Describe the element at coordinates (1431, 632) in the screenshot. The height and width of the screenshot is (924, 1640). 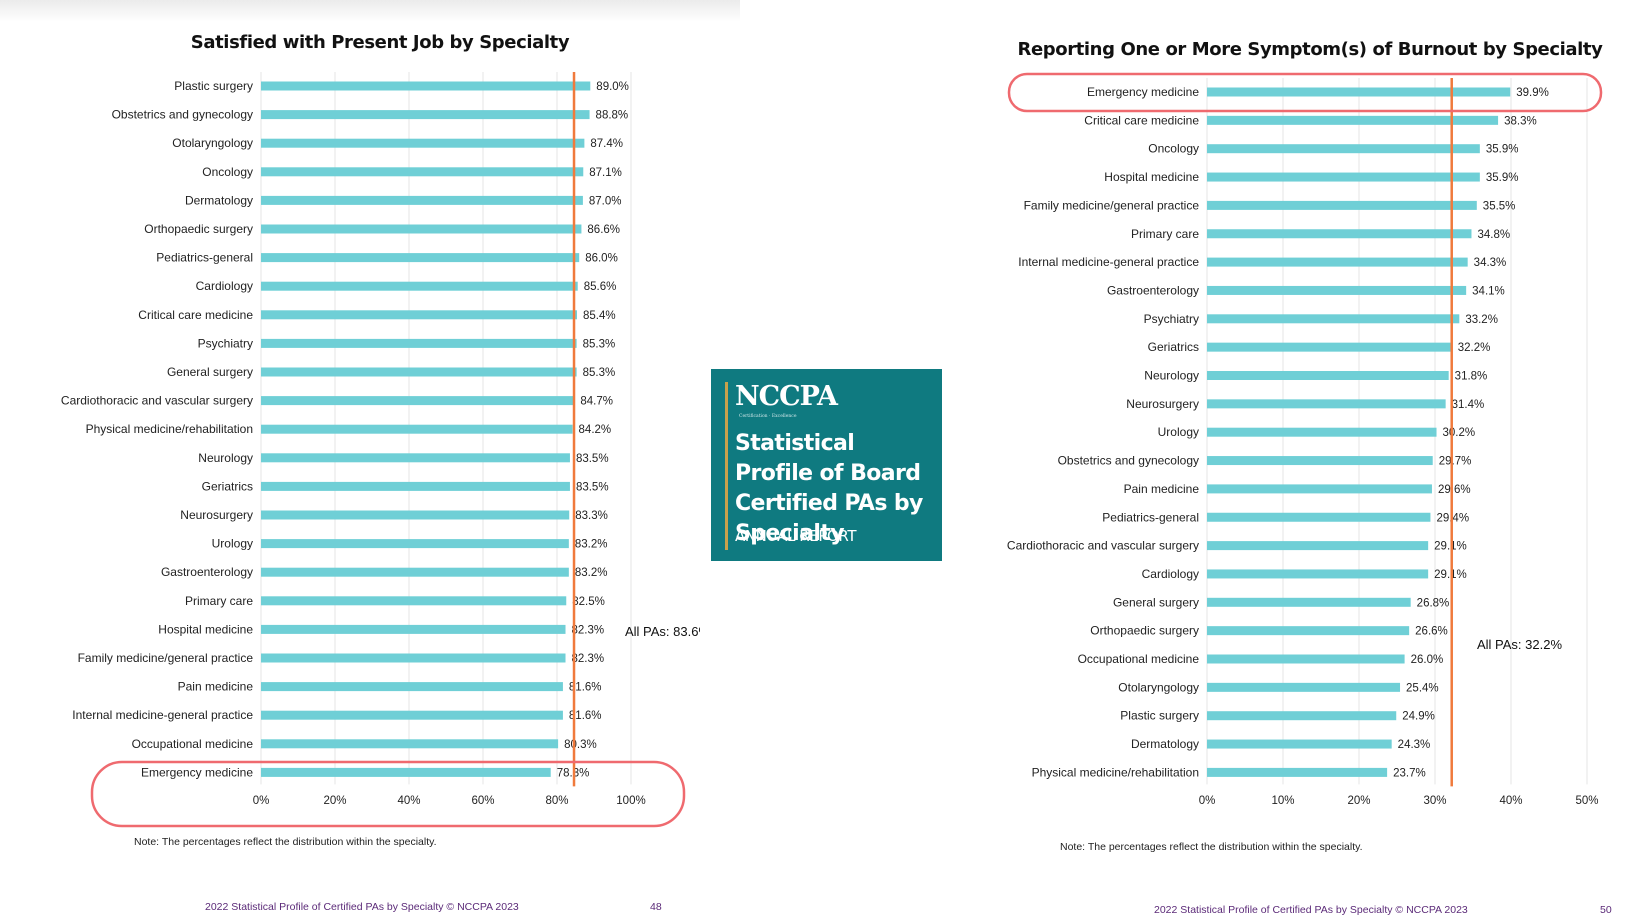
I see `right-value-label: 26.6%` at that location.